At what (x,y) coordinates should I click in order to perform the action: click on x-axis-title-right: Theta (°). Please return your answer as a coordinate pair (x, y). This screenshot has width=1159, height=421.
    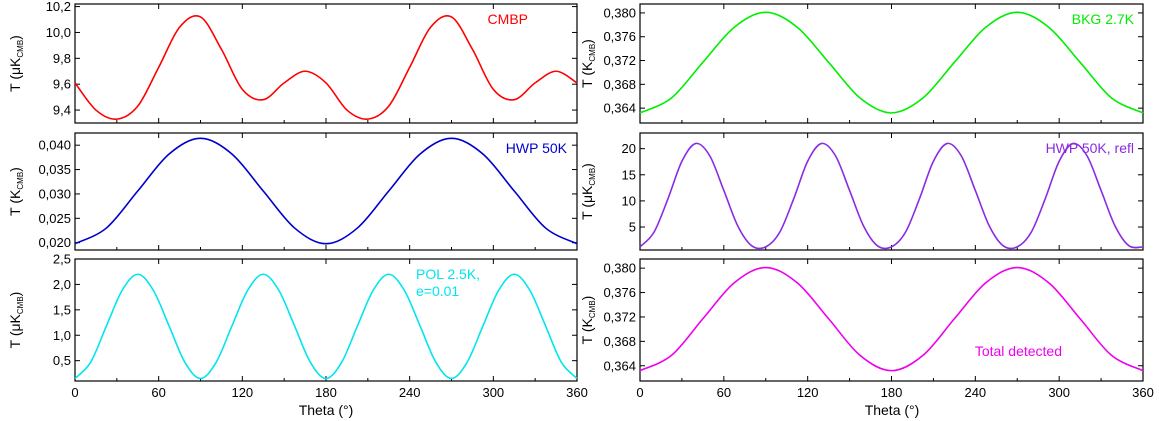
    Looking at the image, I should click on (892, 410).